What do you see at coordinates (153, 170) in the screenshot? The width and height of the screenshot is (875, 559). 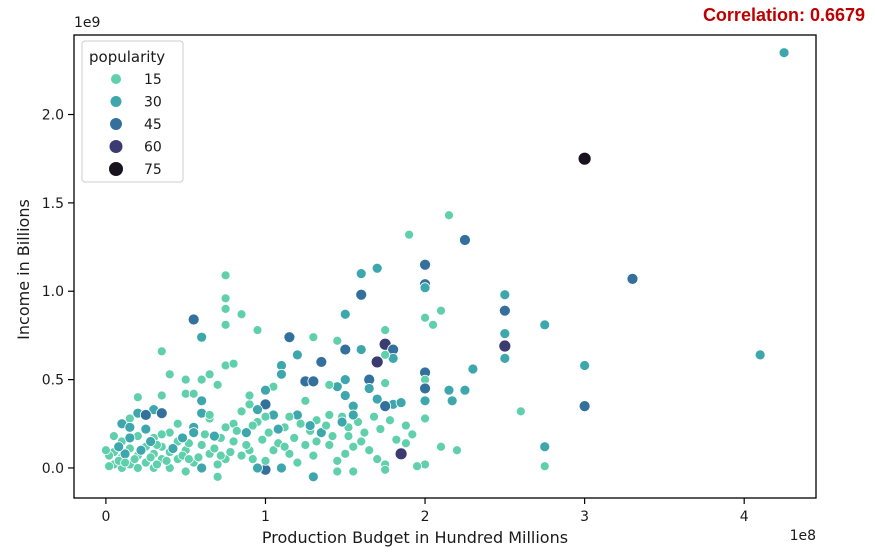 I see `legend-label: 75` at bounding box center [153, 170].